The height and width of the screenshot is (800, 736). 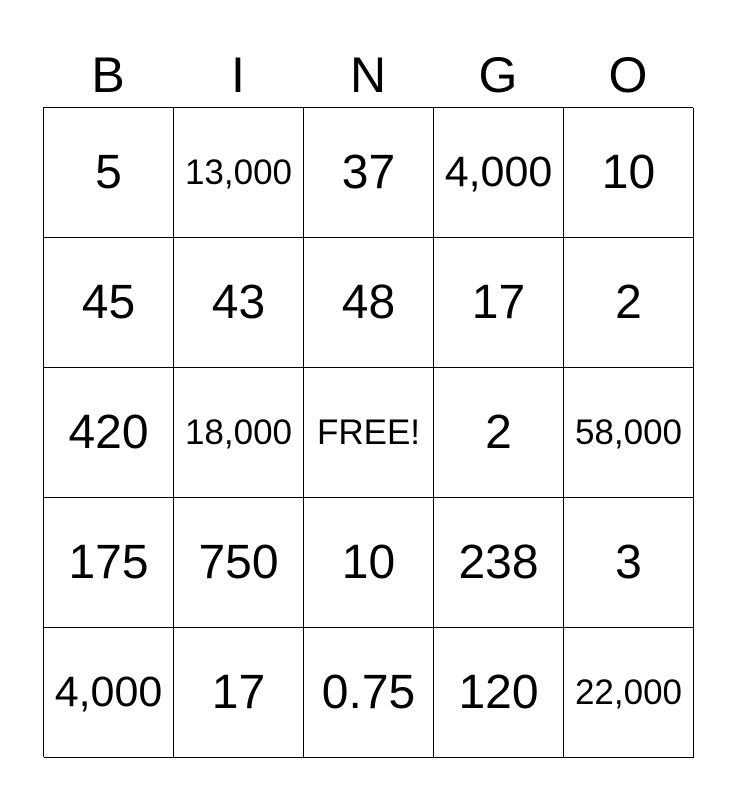 I want to click on header-letter-b: B, so click(x=108, y=75).